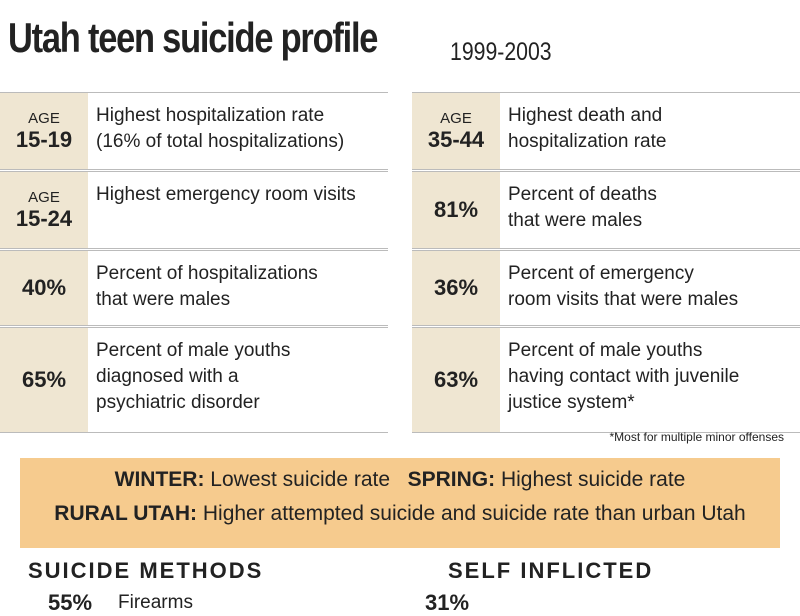 Image resolution: width=800 pixels, height=616 pixels. I want to click on label: SPRING:, so click(451, 479).